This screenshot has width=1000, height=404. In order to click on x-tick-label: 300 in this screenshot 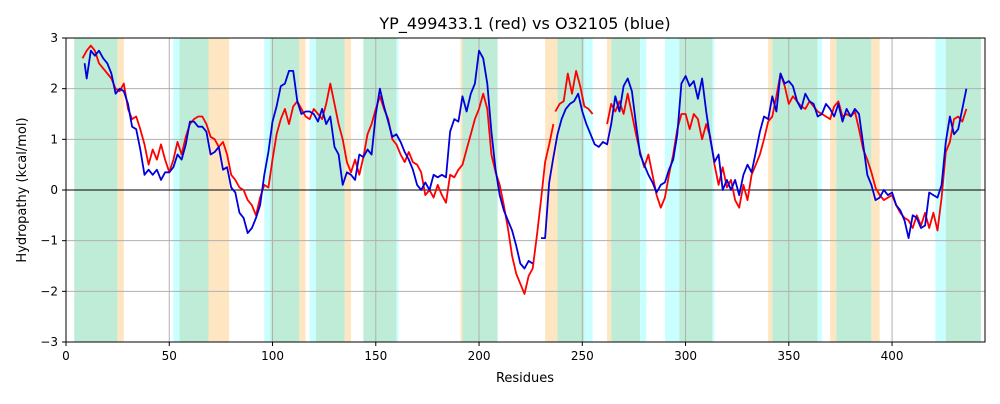, I will do `click(685, 356)`.